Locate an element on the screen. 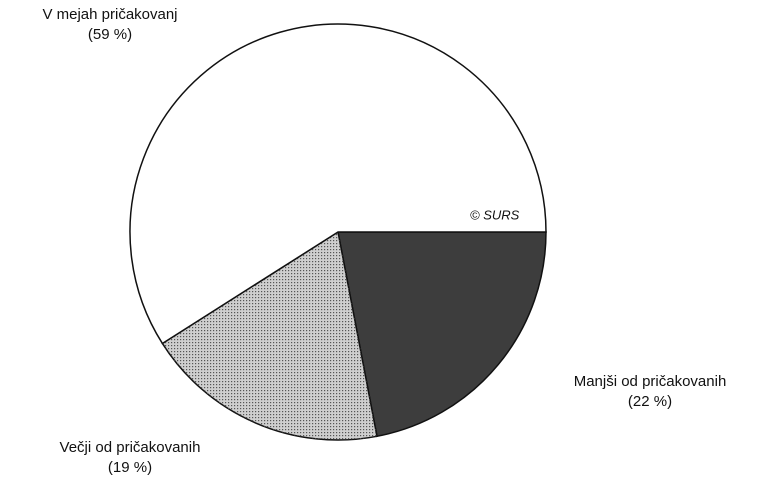  slice-value-label: (22 %) is located at coordinates (650, 401).